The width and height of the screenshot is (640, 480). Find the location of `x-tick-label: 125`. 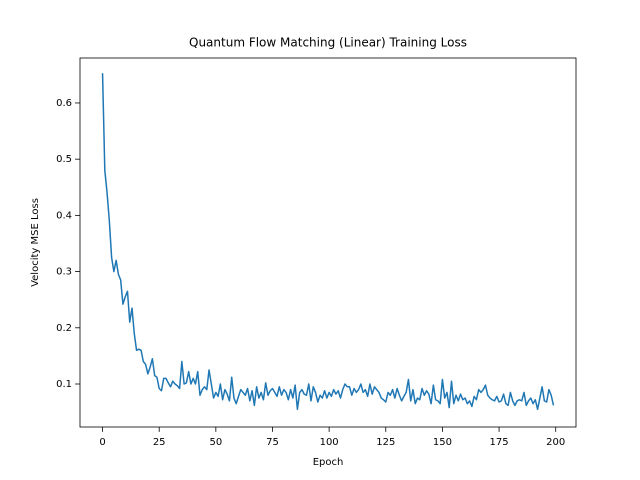

x-tick-label: 125 is located at coordinates (385, 442).